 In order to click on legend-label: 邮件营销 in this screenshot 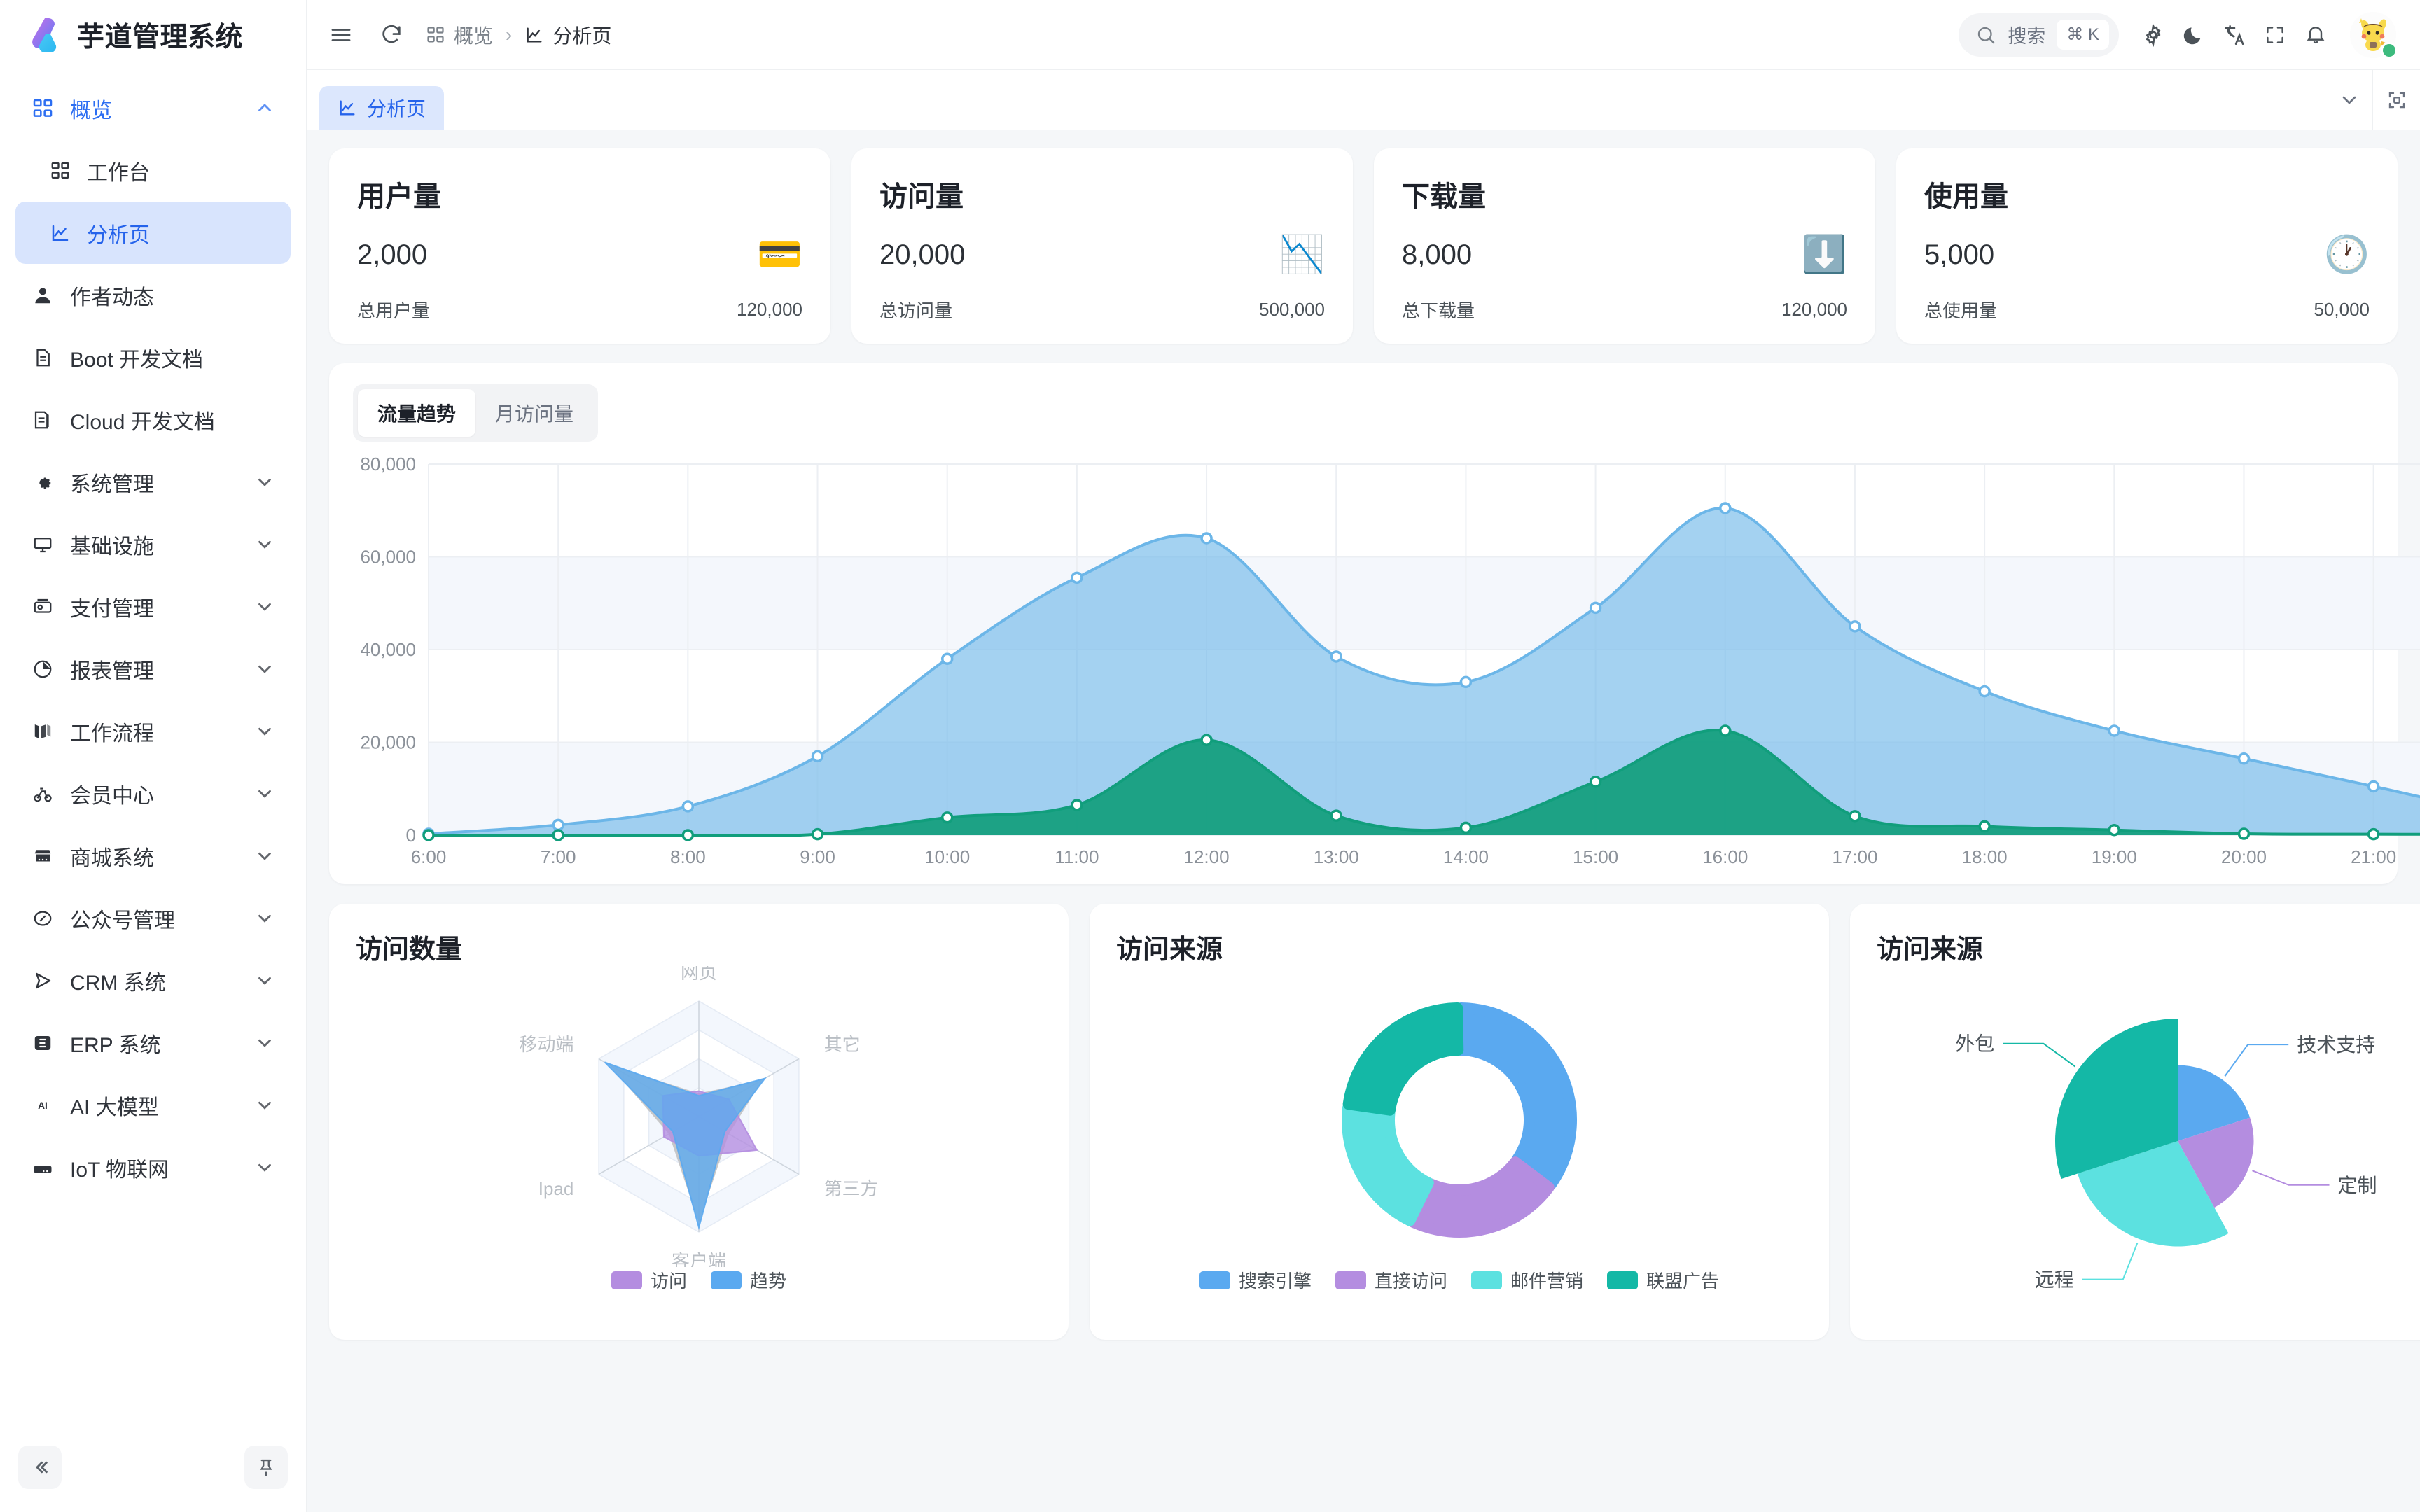, I will do `click(1547, 1281)`.